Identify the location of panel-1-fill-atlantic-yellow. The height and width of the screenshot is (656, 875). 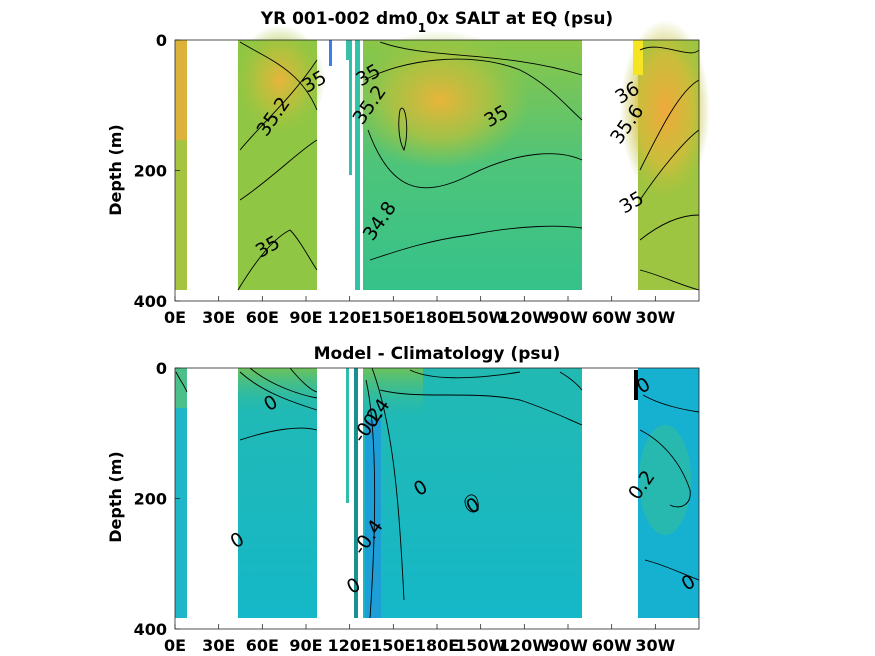
(638, 57).